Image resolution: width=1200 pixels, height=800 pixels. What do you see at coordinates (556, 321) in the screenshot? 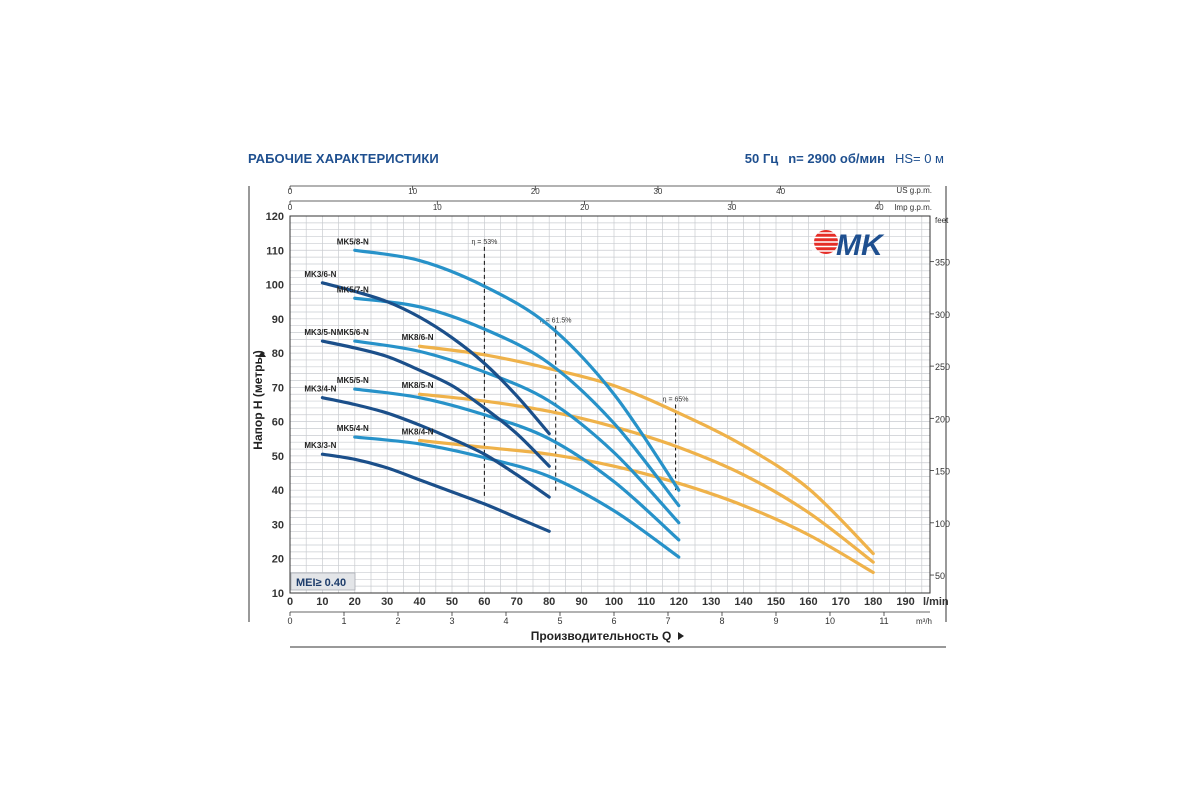
I see `efficiency-label: η = 61.5%` at bounding box center [556, 321].